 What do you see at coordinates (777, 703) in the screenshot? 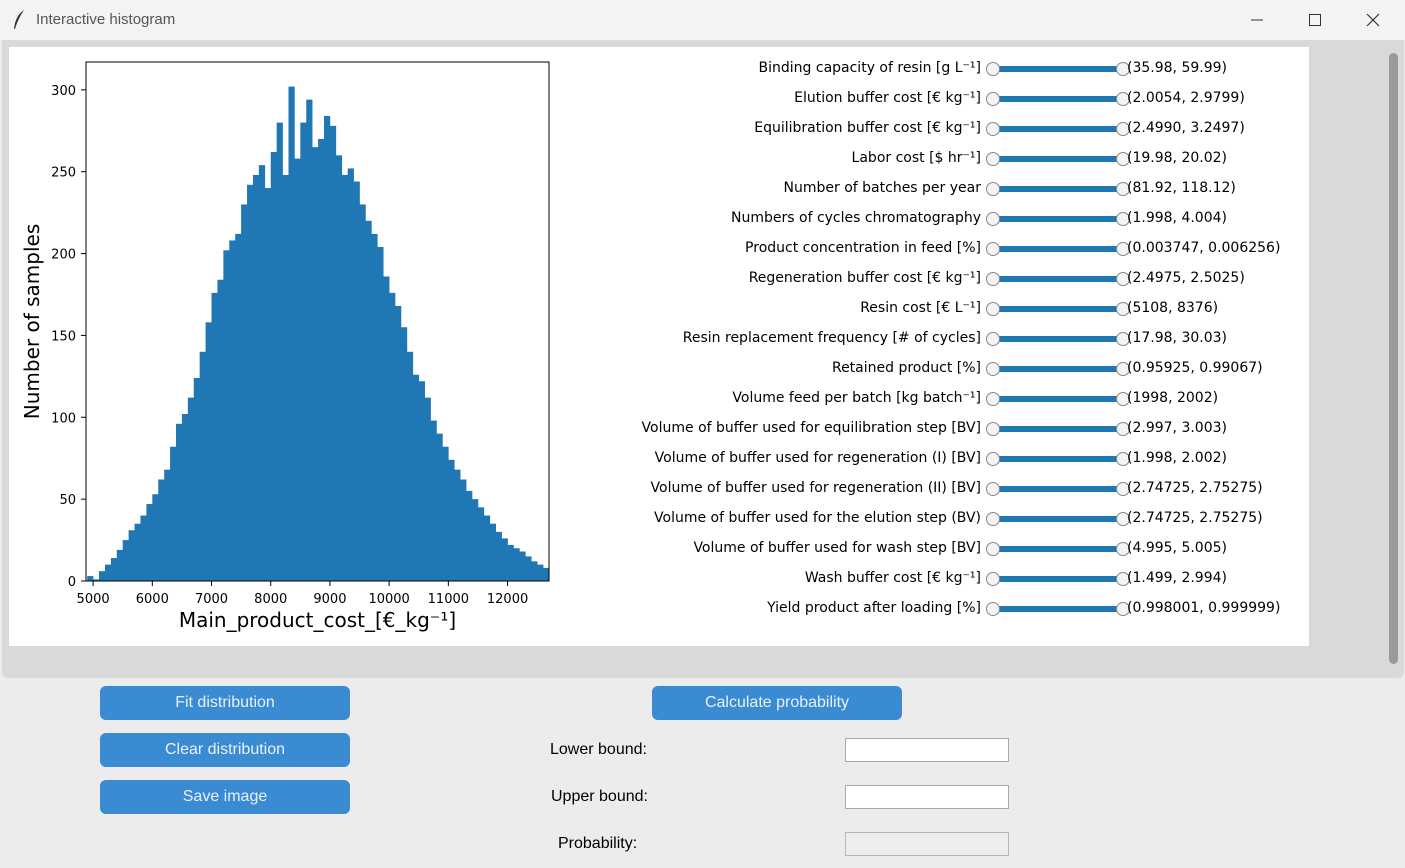
I see `calculate-probability-button: Calculate probability` at bounding box center [777, 703].